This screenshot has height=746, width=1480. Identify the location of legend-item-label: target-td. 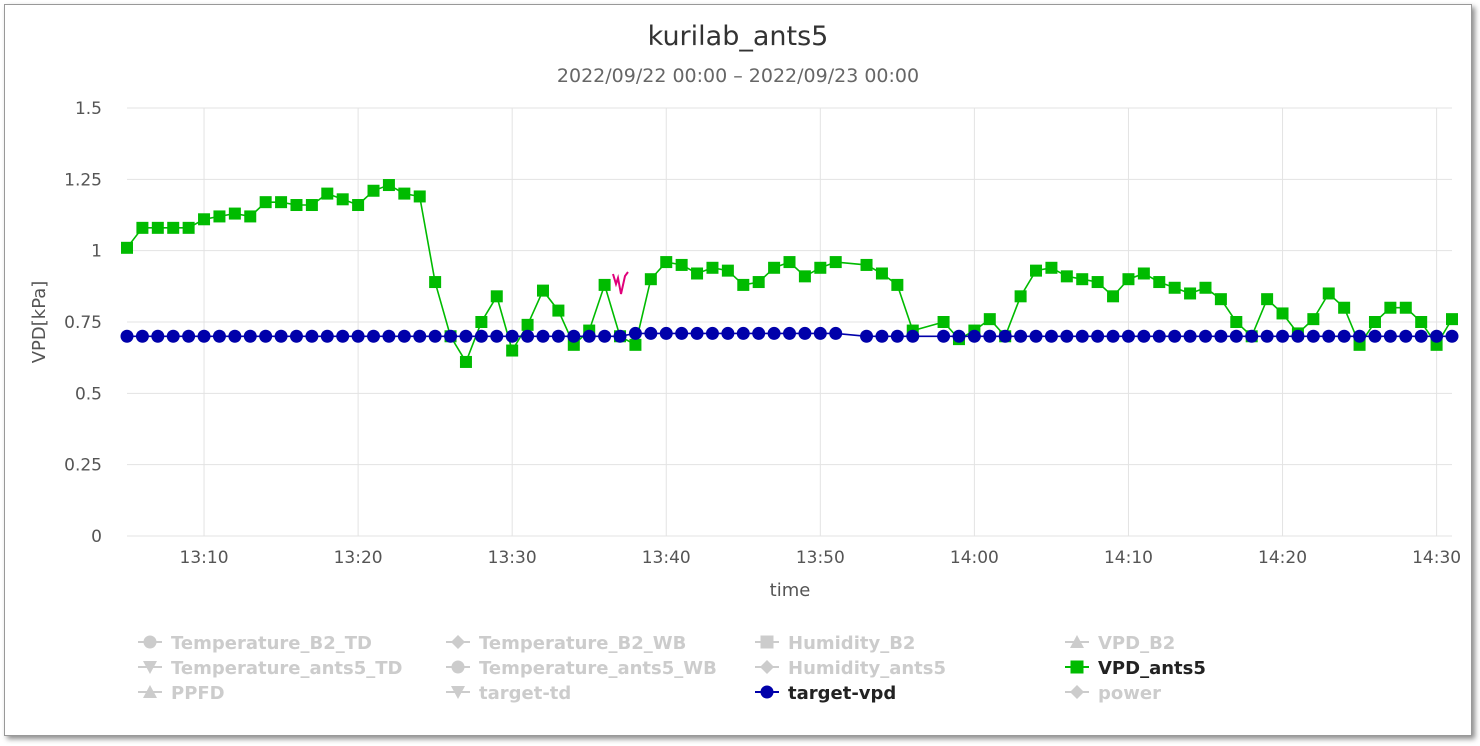
(525, 693).